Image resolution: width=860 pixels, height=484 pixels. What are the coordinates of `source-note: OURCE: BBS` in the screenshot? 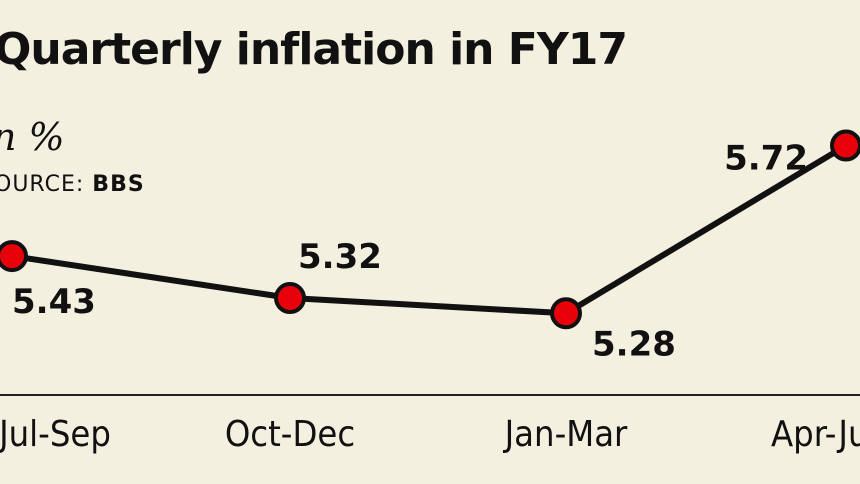 It's located at (72, 185).